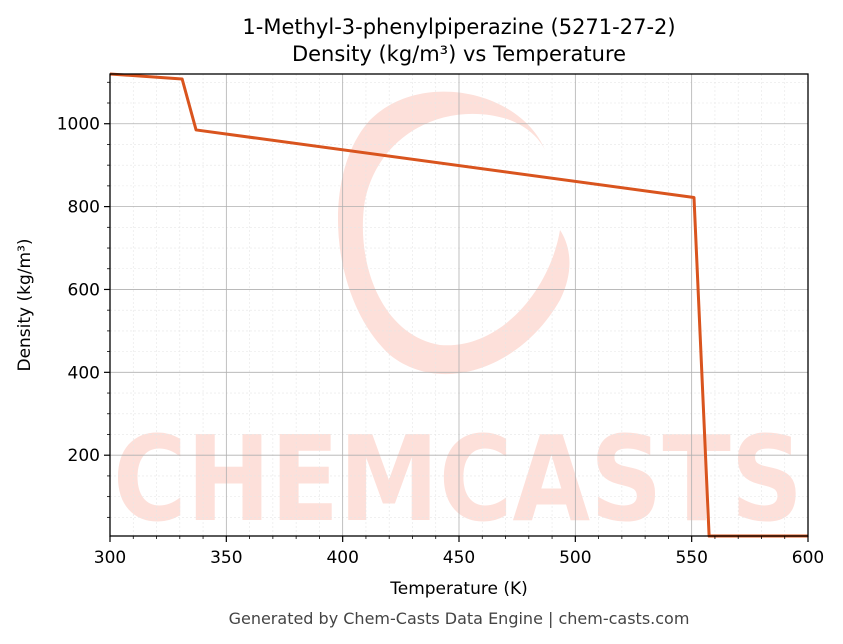 This screenshot has width=843, height=644. Describe the element at coordinates (110, 558) in the screenshot. I see `x-tick-label: 300` at that location.